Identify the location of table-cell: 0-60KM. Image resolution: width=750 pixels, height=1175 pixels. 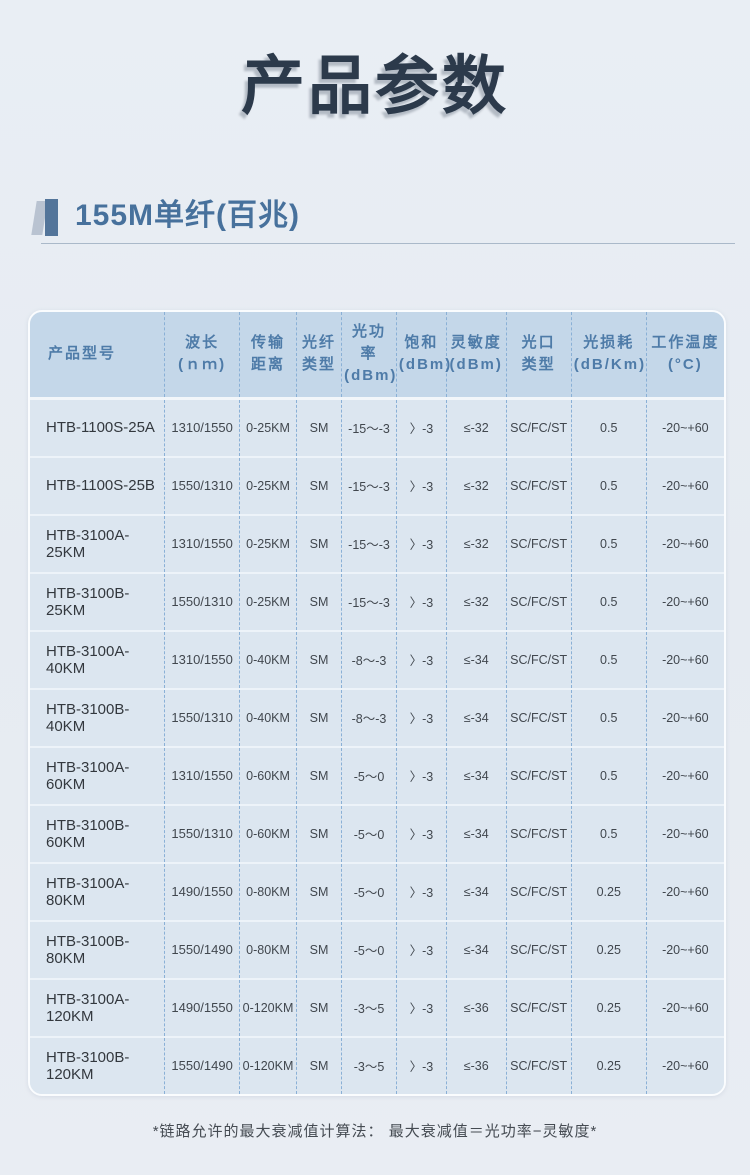
(268, 775).